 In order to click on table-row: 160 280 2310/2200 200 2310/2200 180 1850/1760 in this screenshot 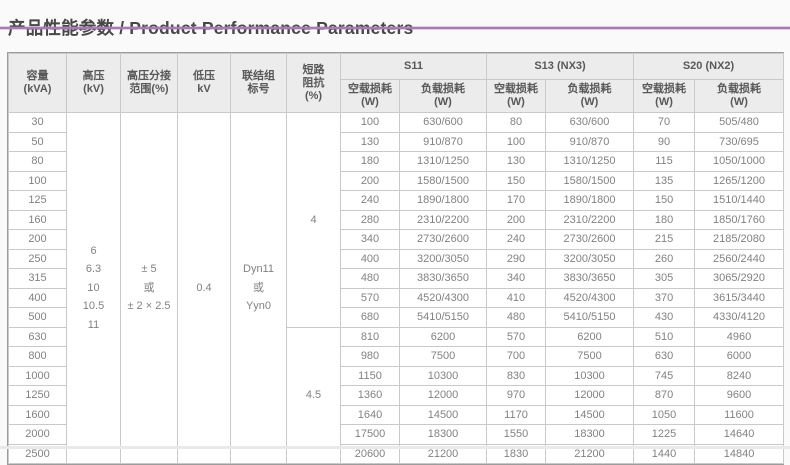, I will do `click(396, 219)`.